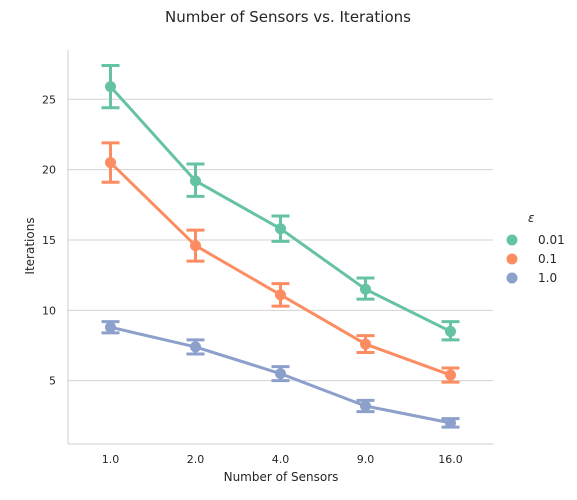 The width and height of the screenshot is (577, 500). Describe the element at coordinates (49, 310) in the screenshot. I see `y-tick-label-10: 10` at that location.